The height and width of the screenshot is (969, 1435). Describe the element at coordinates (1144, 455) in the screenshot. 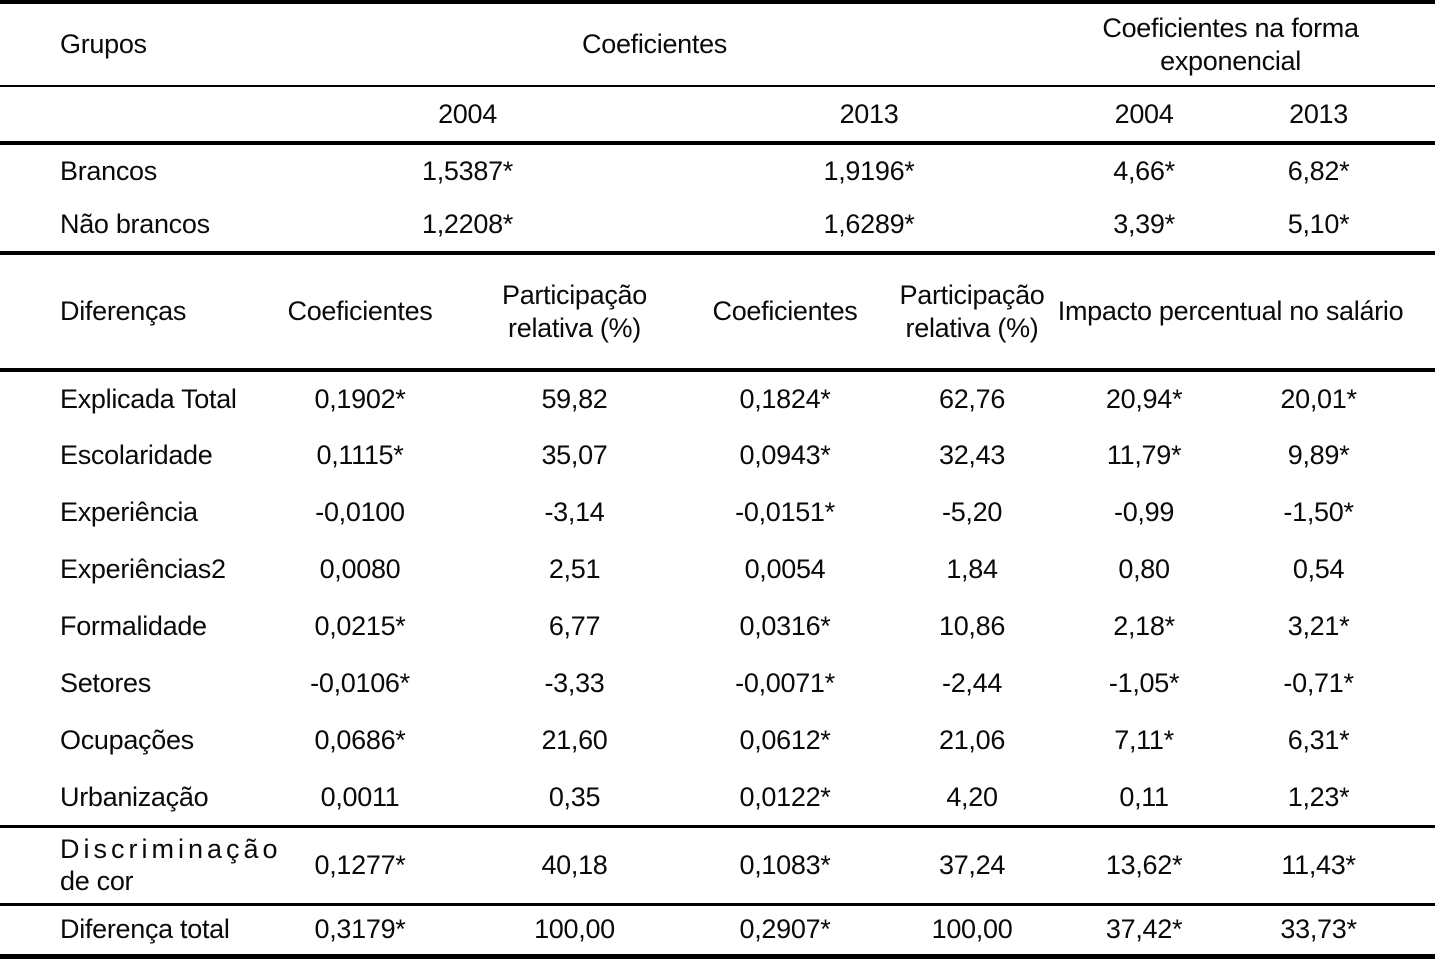

I see `value-cell: 11,79*` at that location.